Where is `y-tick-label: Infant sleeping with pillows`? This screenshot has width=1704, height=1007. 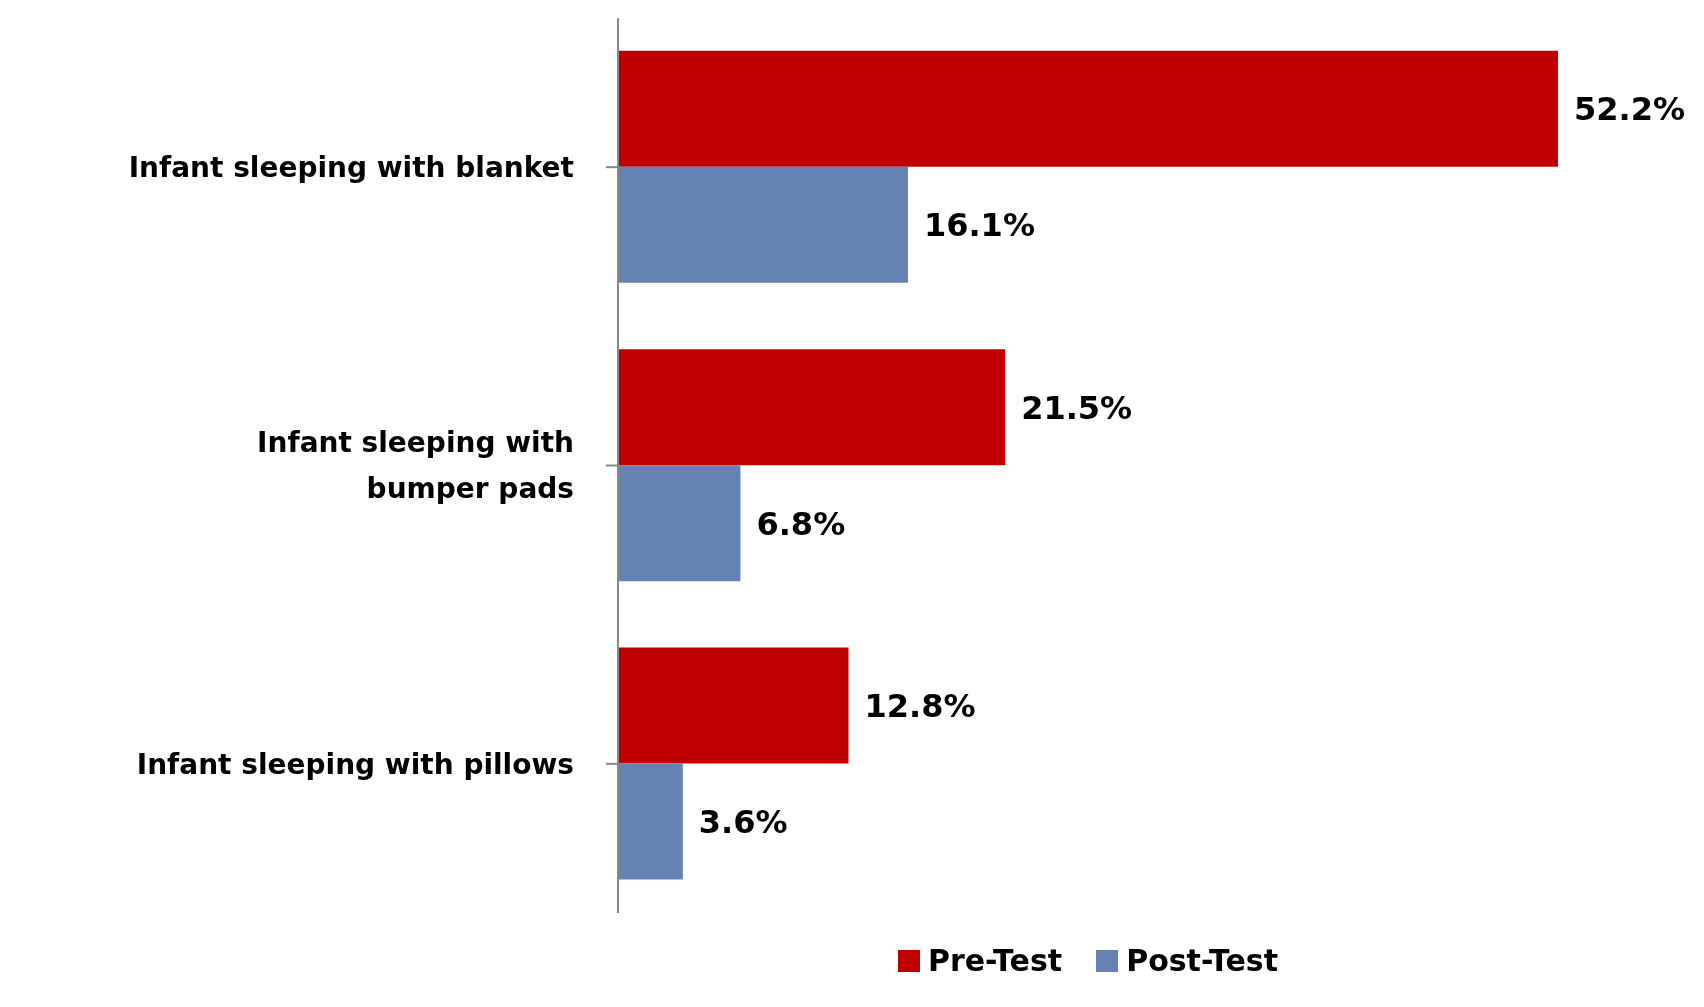
y-tick-label: Infant sleeping with pillows is located at coordinates (355, 764).